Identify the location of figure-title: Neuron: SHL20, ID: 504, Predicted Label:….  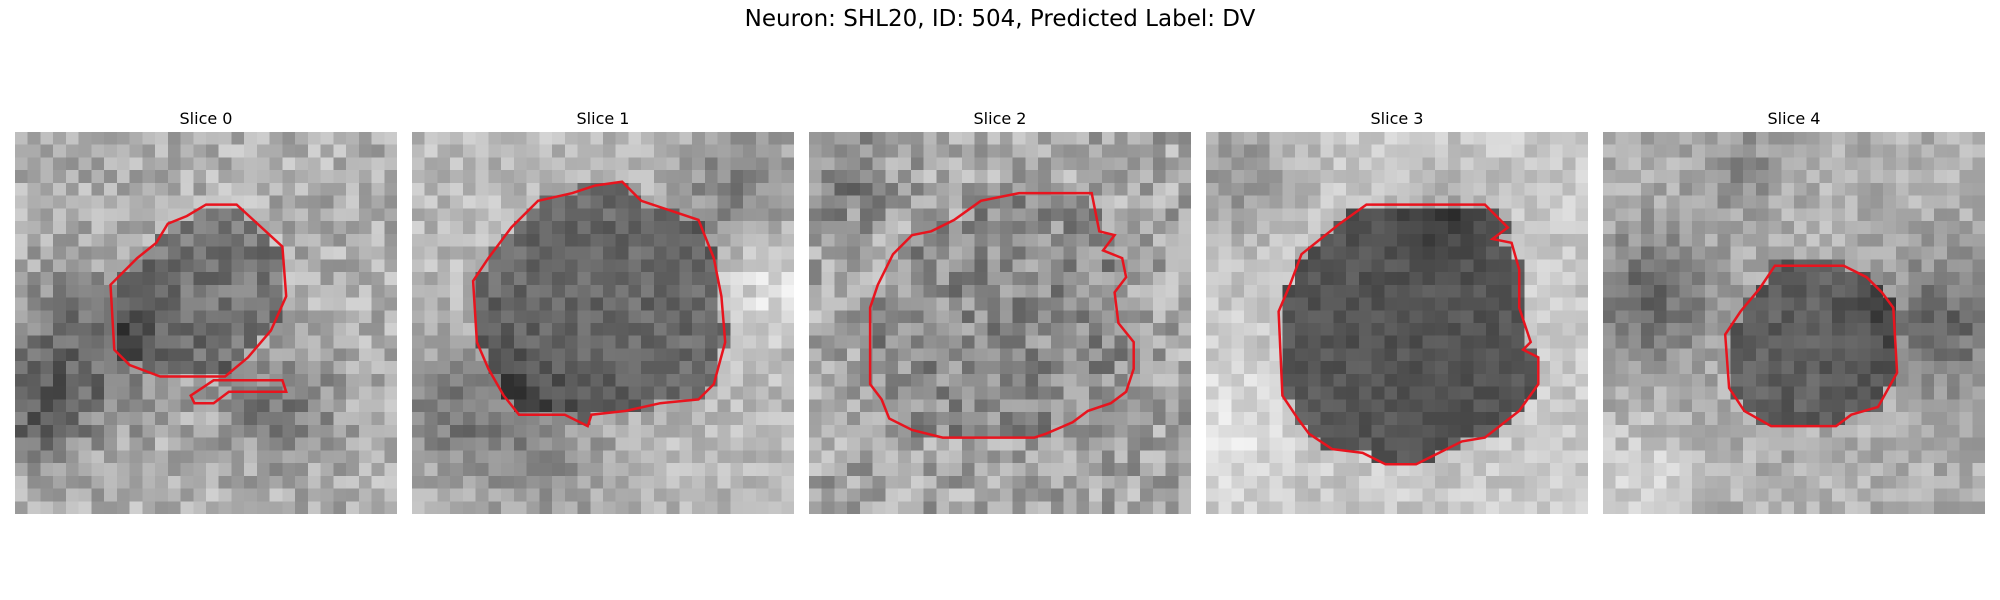
(1000, 19).